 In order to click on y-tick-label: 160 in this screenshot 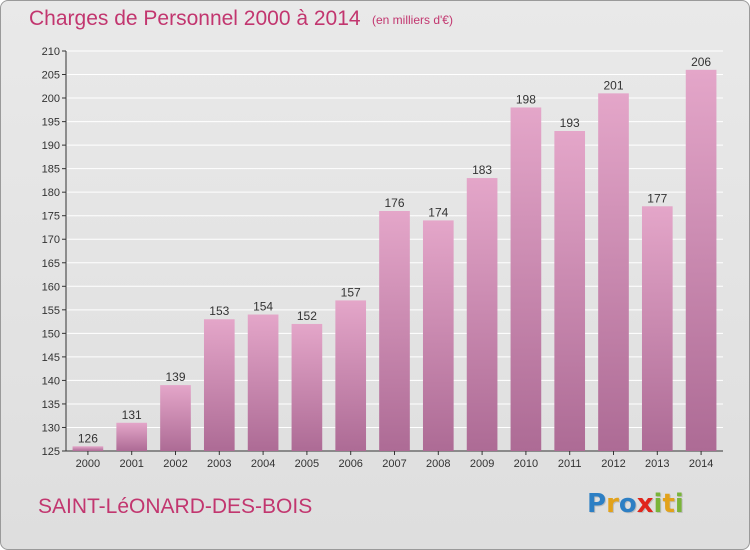, I will do `click(51, 287)`.